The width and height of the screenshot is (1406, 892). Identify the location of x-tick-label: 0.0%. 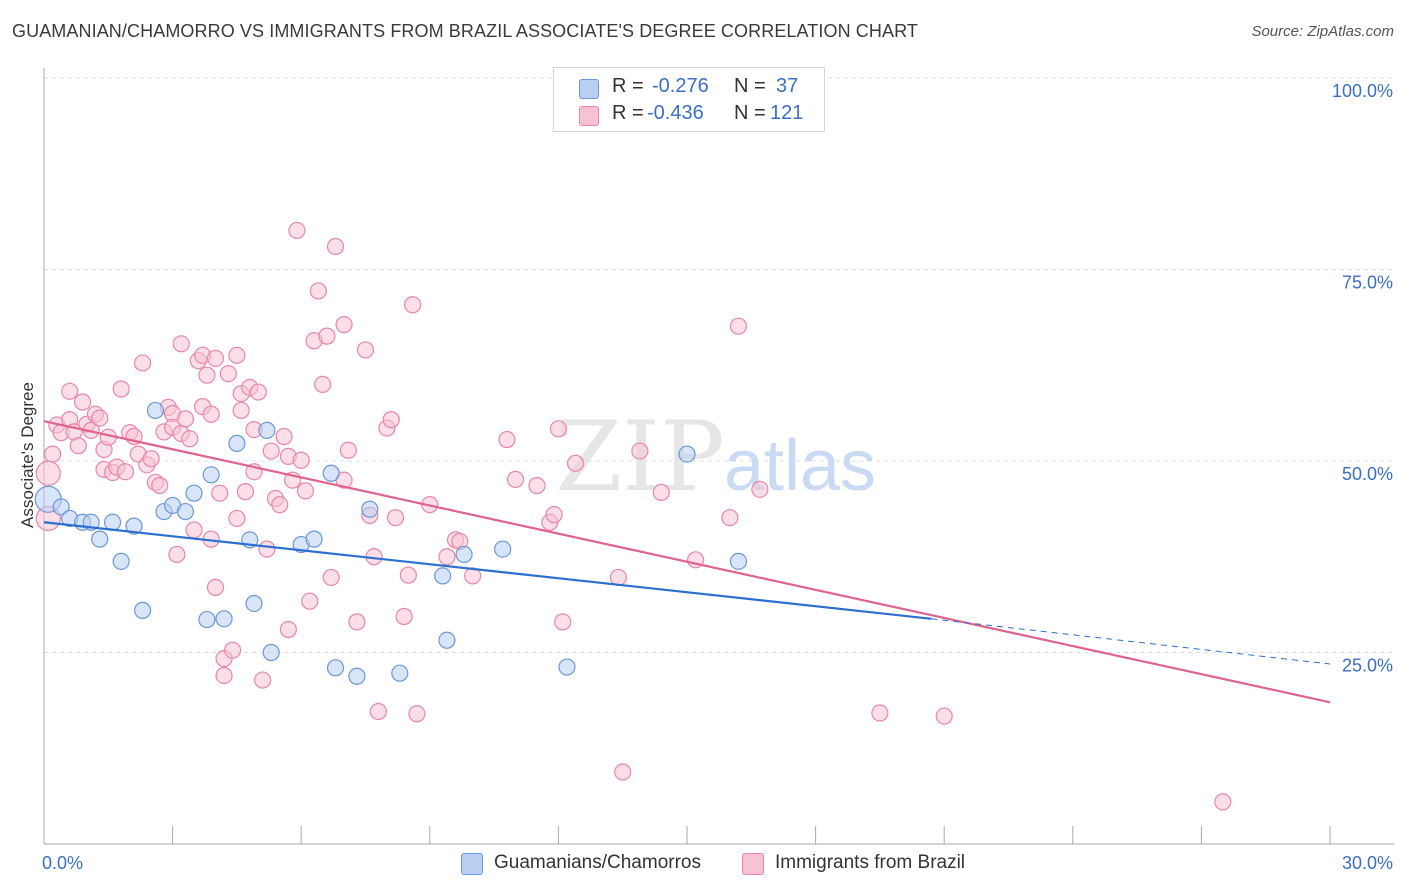
(62, 863).